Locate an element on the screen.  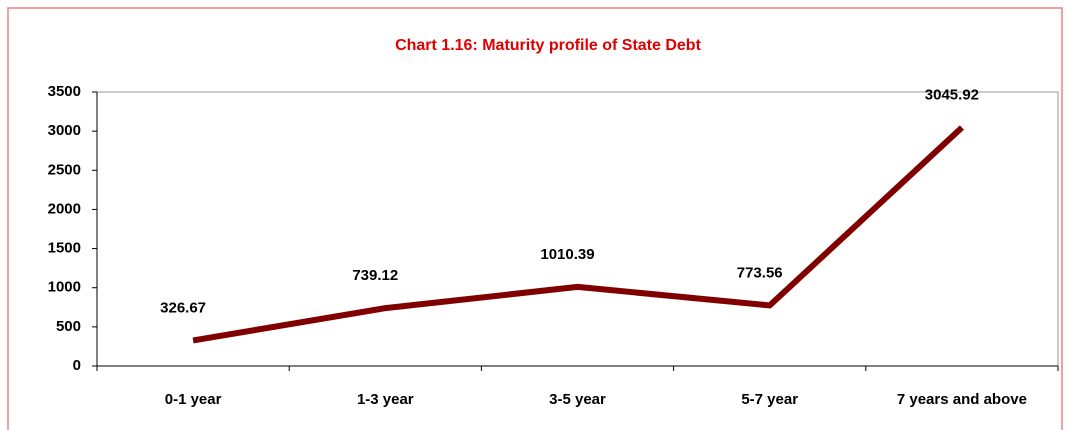
x-tick-label: 1-3 year is located at coordinates (385, 399).